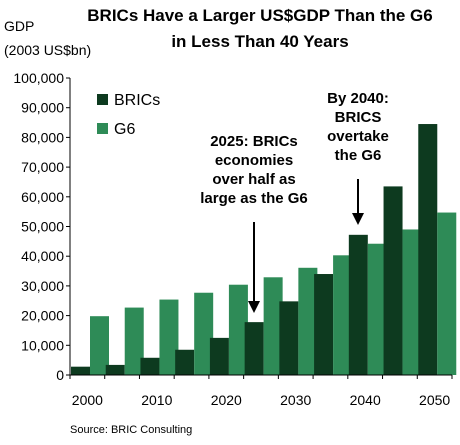  Describe the element at coordinates (295, 400) in the screenshot. I see `x-tick-label: 2030` at that location.